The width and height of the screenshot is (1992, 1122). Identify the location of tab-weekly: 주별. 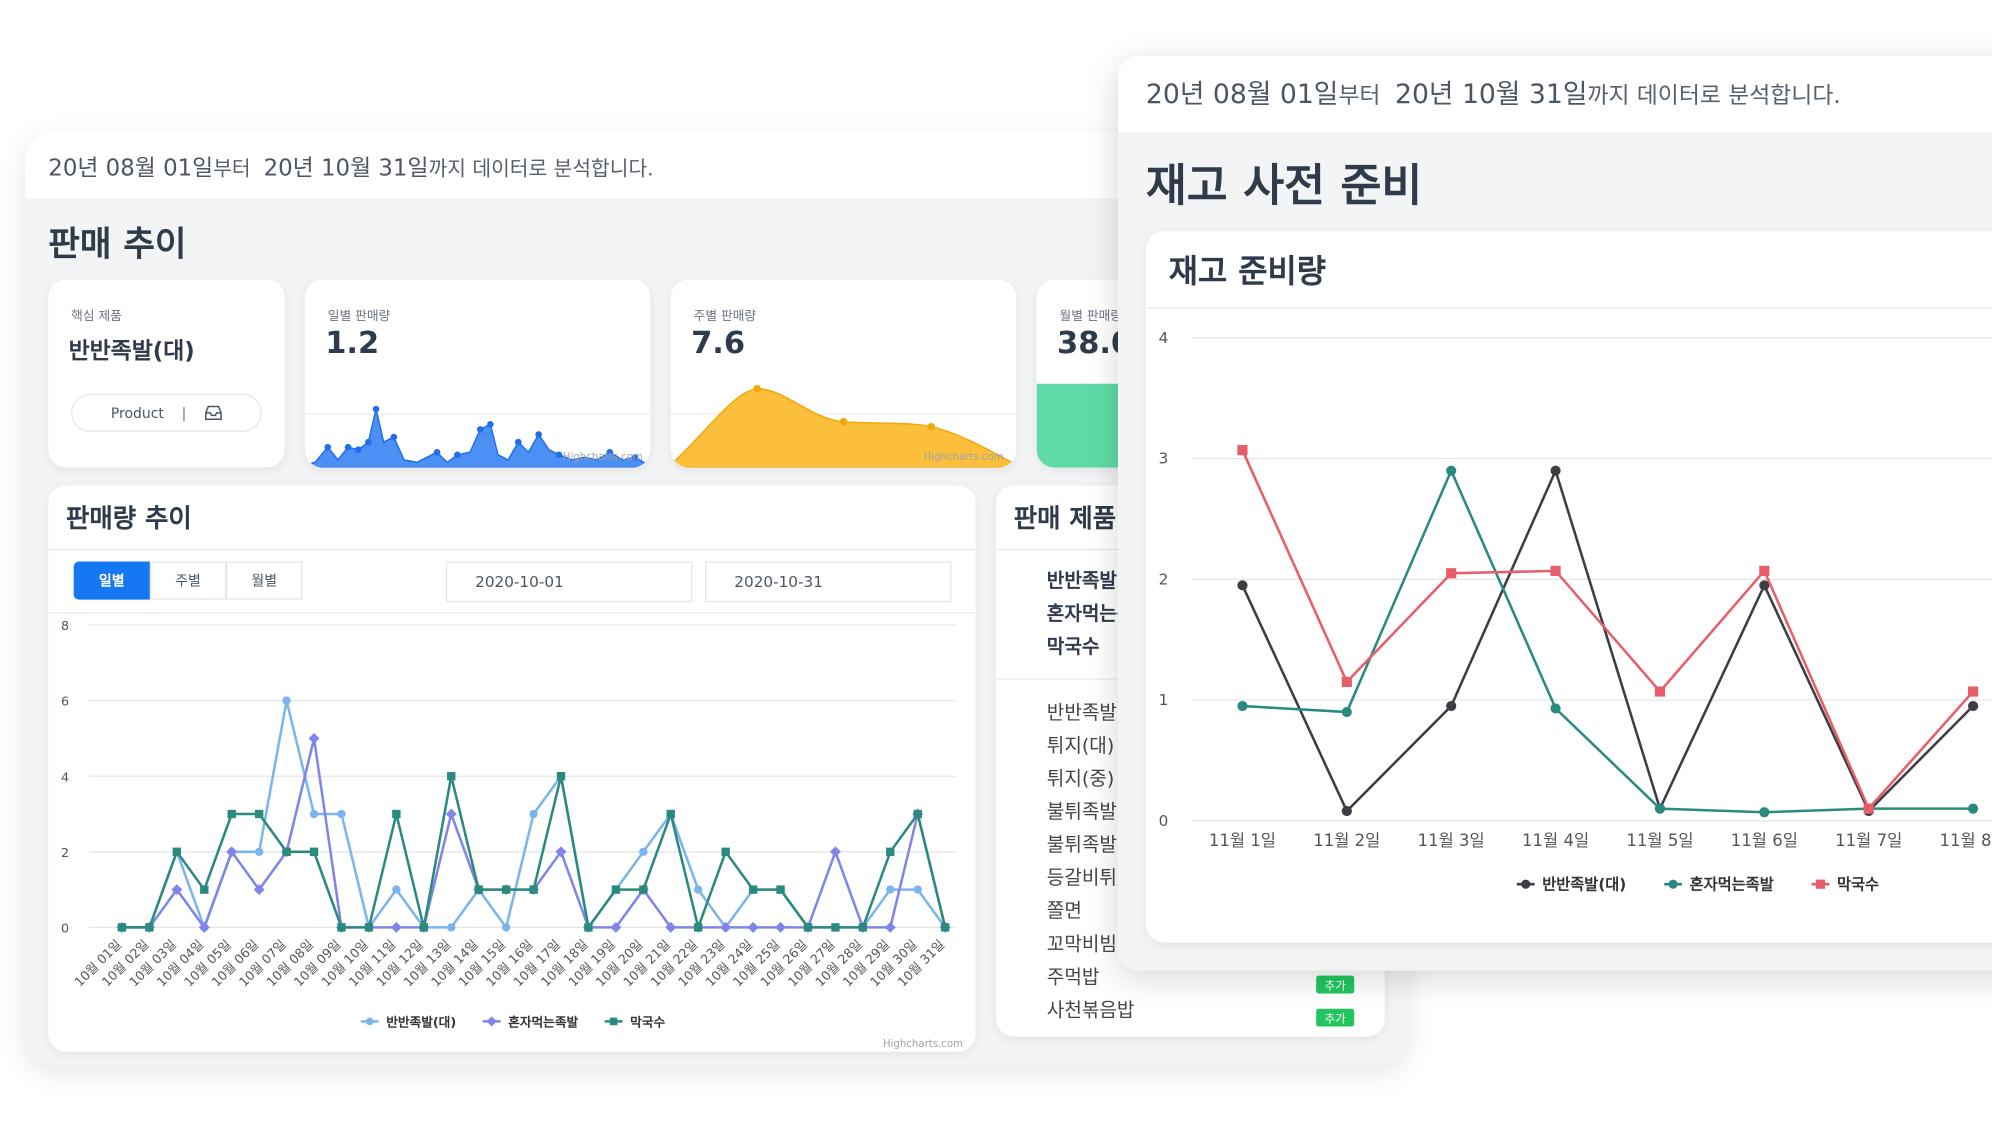
(188, 580).